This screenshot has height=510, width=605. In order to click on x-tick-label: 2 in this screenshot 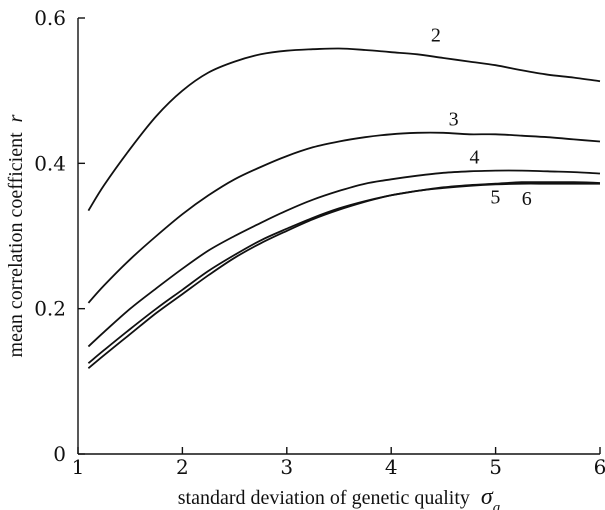, I will do `click(182, 467)`.